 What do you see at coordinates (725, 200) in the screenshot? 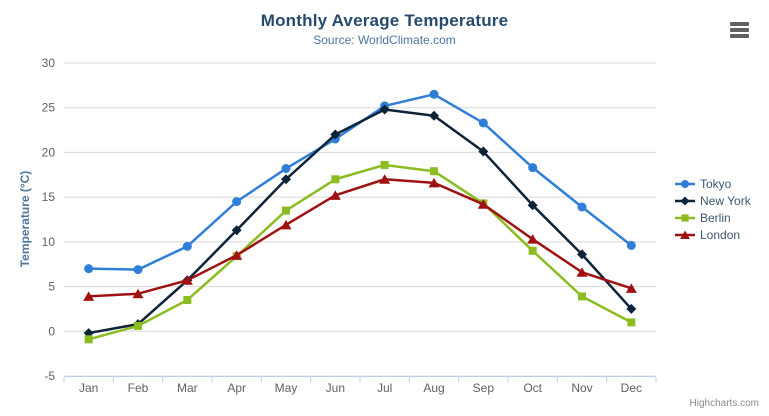
I see `legend-item-label: New York` at bounding box center [725, 200].